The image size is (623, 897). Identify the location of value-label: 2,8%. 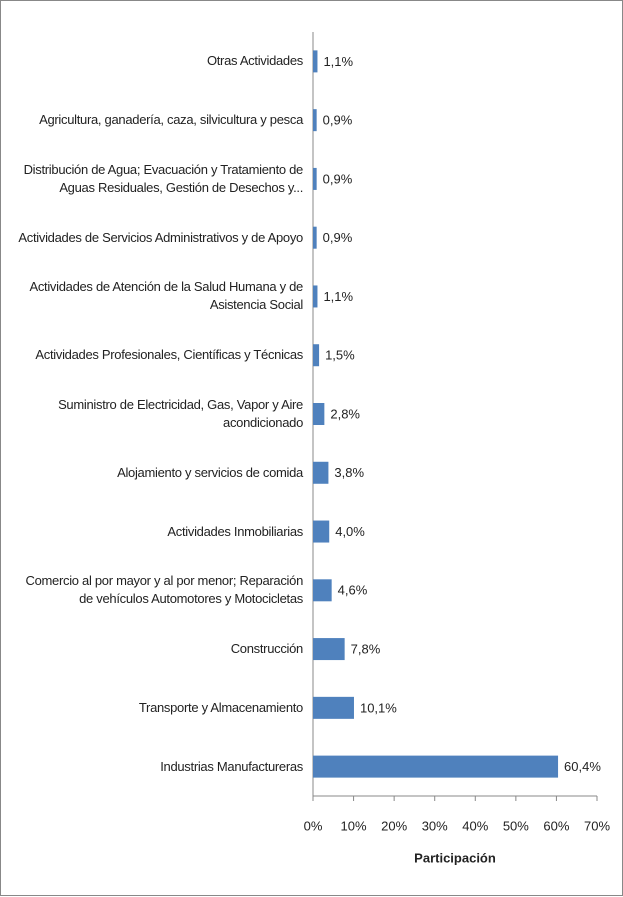
(345, 413).